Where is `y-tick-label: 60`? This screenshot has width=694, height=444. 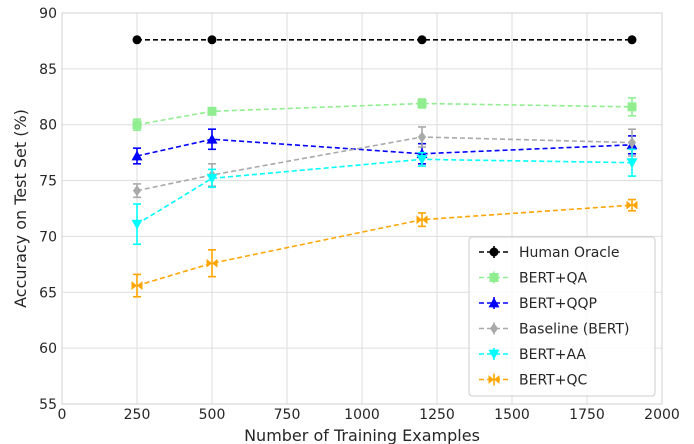
y-tick-label: 60 is located at coordinates (48, 349).